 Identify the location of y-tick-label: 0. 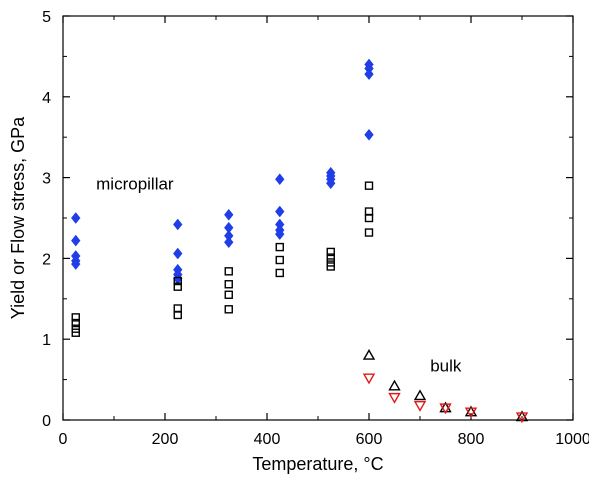
(46, 421).